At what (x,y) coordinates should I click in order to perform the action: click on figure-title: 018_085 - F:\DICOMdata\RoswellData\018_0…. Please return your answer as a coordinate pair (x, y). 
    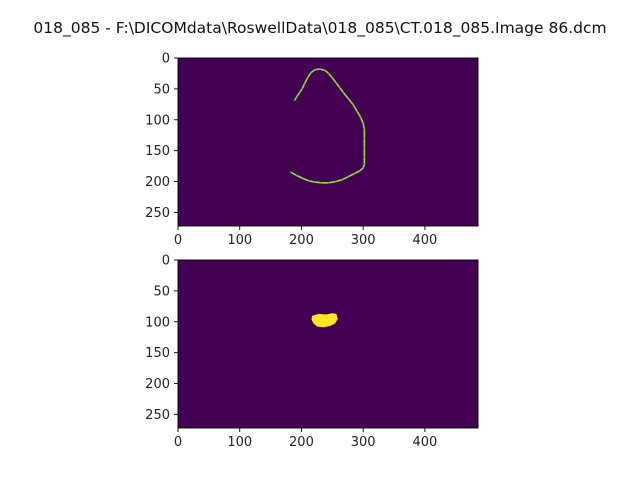
    Looking at the image, I should click on (320, 28).